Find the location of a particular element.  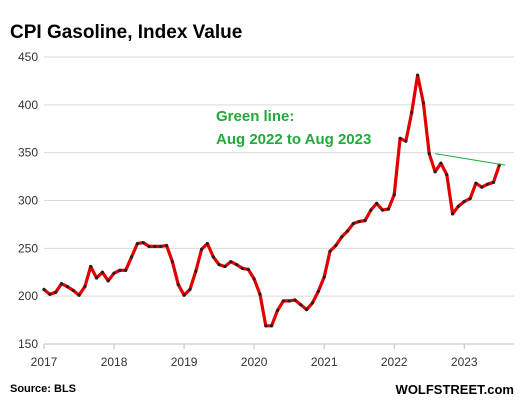

x-axis-ticks: 2017 2018 2019 2020 2021 2022 2023 is located at coordinates (272, 356).